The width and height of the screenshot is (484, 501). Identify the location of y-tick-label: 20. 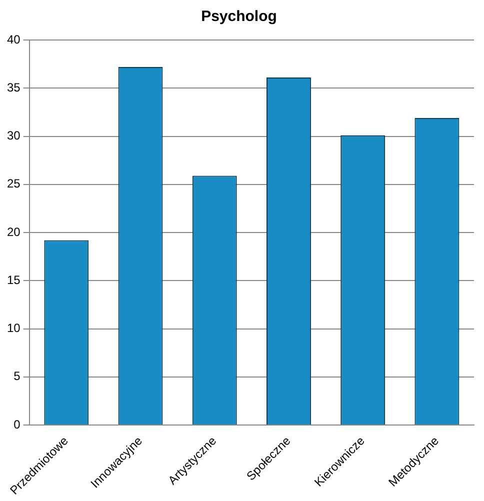
(13, 231).